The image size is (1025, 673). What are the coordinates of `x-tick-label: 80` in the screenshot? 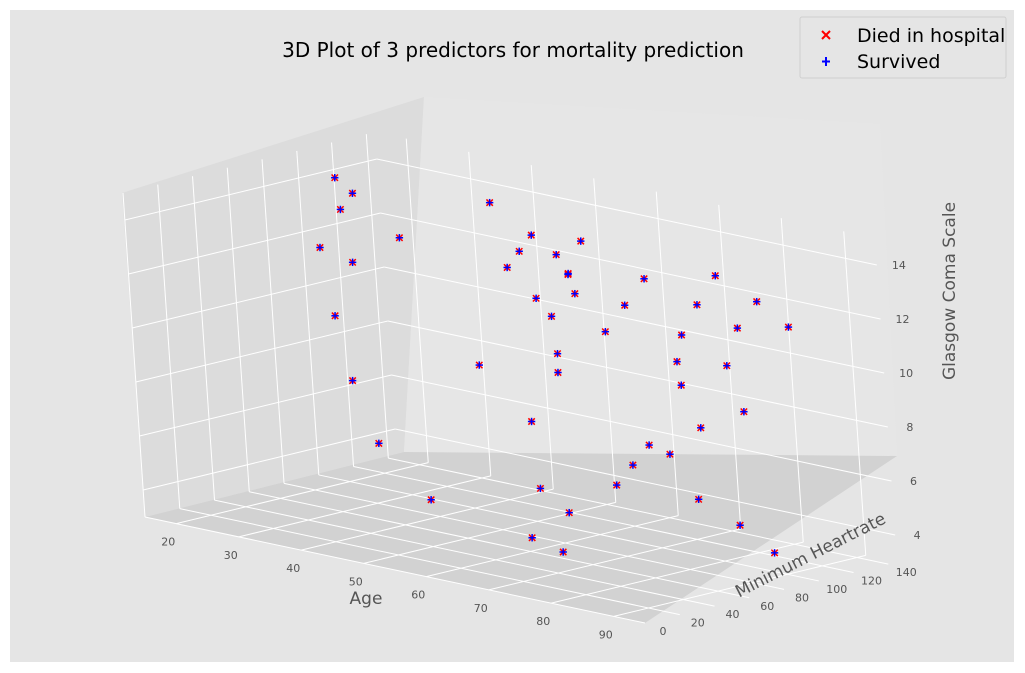 It's located at (543, 621).